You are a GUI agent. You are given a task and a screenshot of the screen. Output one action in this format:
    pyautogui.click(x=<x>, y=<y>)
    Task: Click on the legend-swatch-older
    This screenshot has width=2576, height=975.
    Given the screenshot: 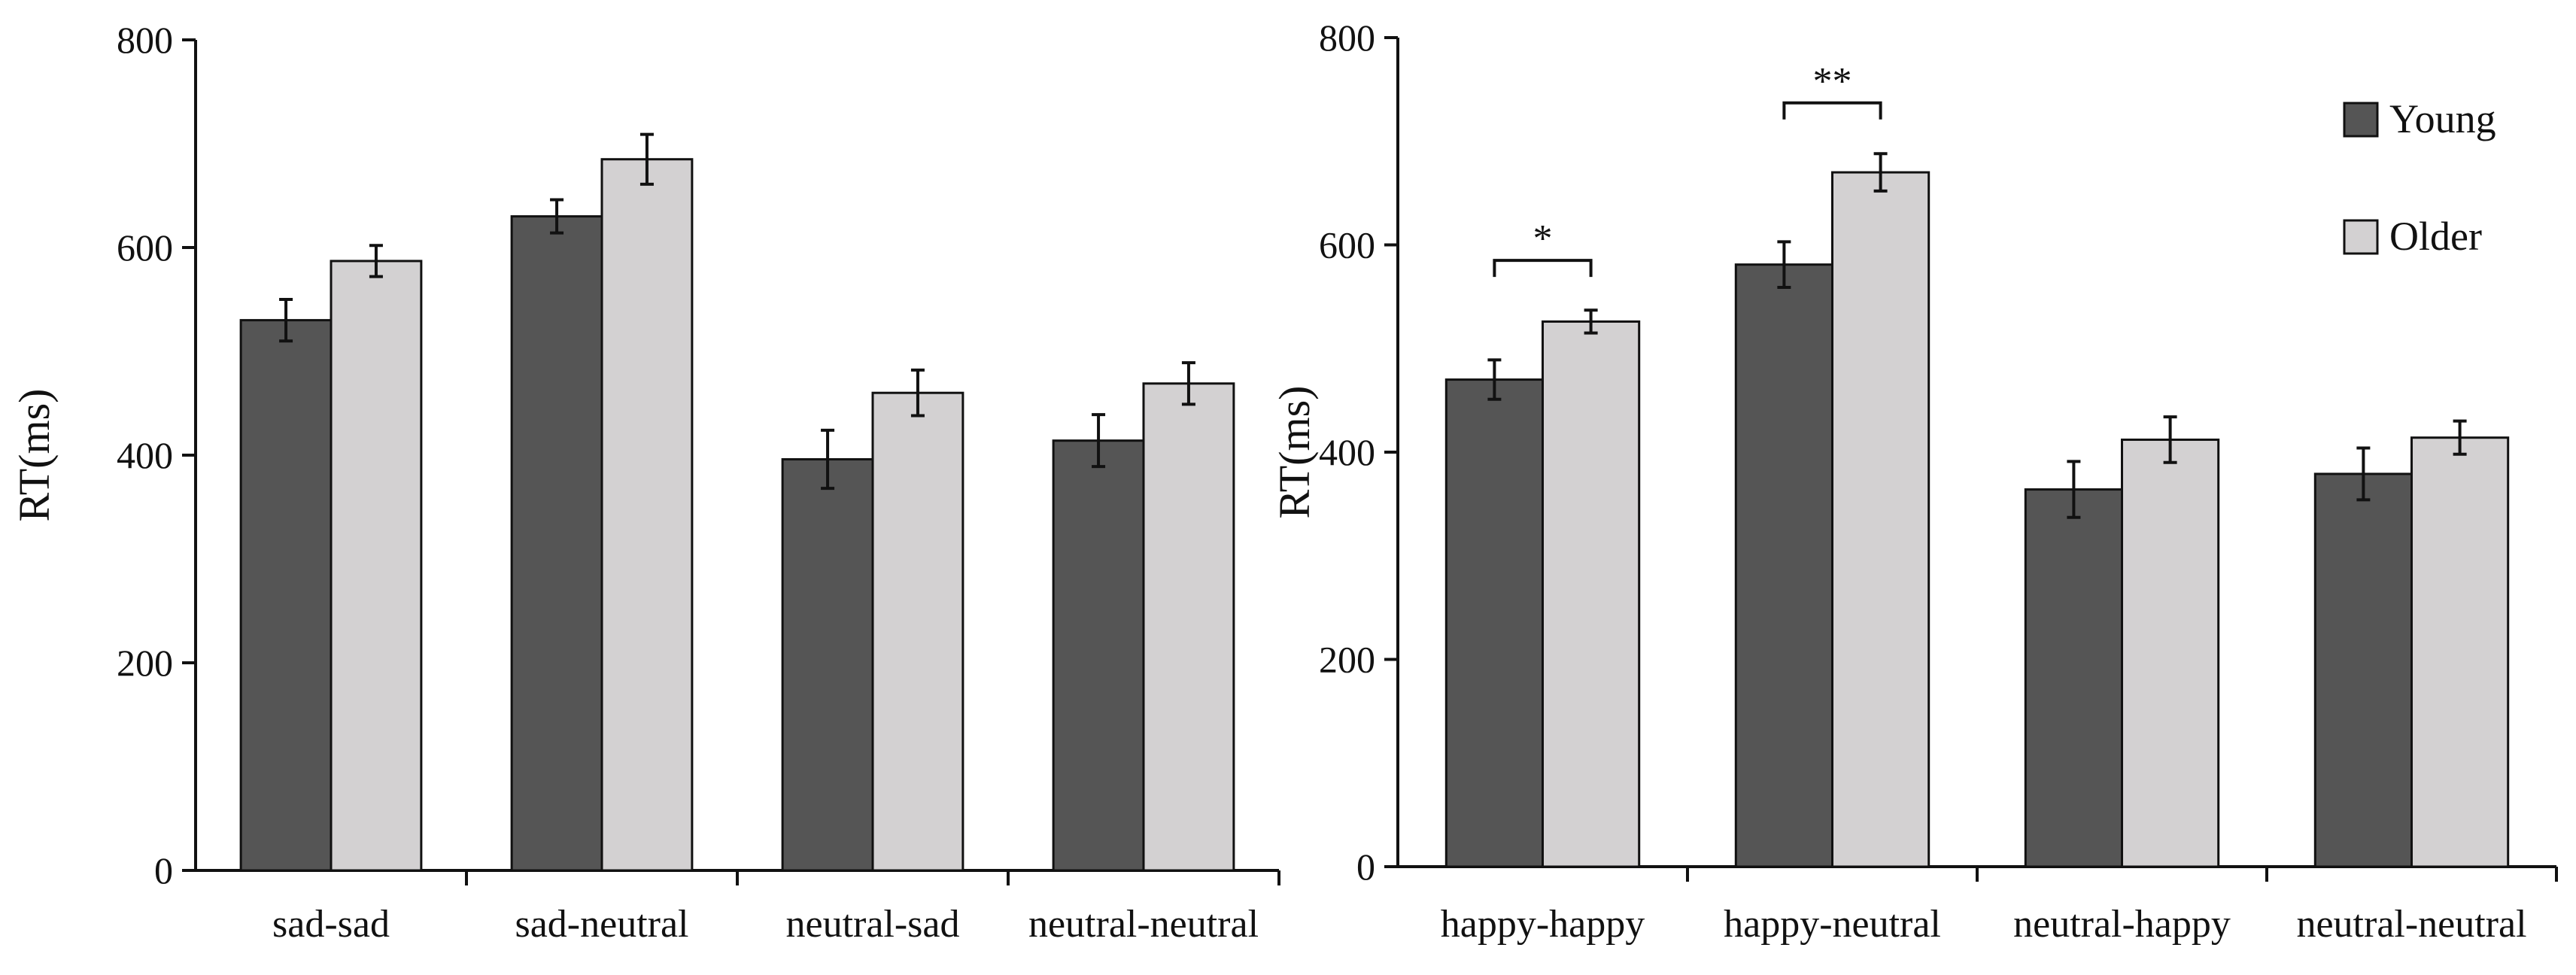 What is the action you would take?
    pyautogui.click(x=2361, y=237)
    